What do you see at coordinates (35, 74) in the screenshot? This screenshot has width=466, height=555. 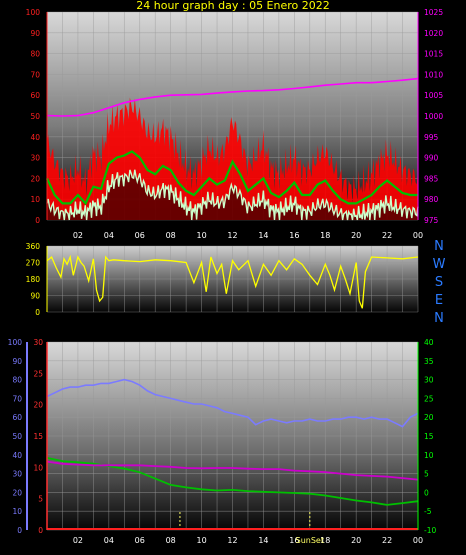 I see `y-left-tick-label: 70` at bounding box center [35, 74].